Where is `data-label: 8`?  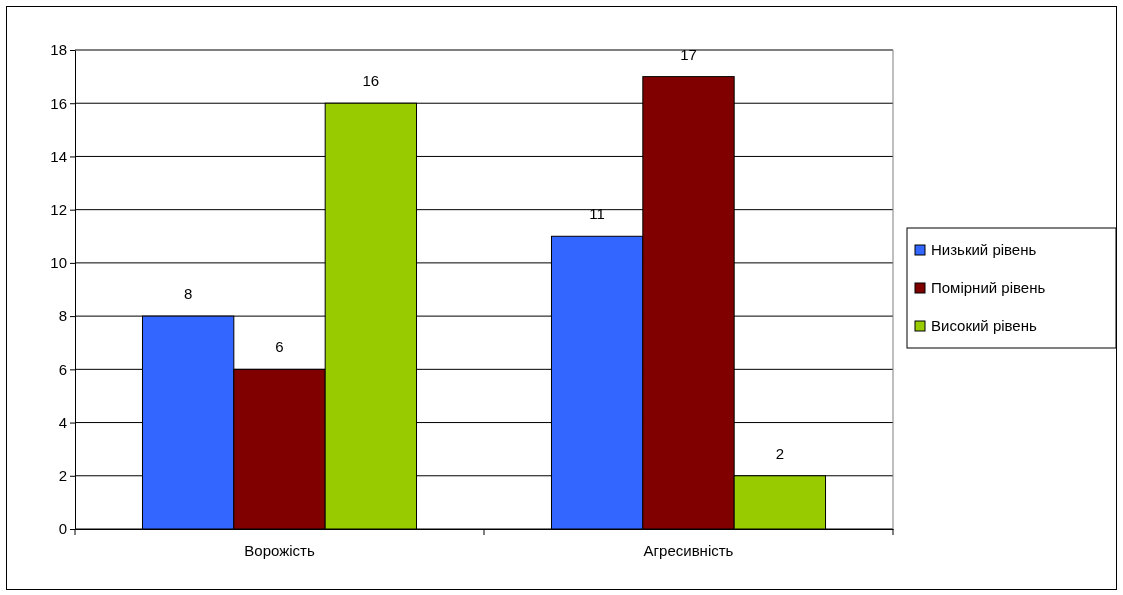 data-label: 8 is located at coordinates (188, 294).